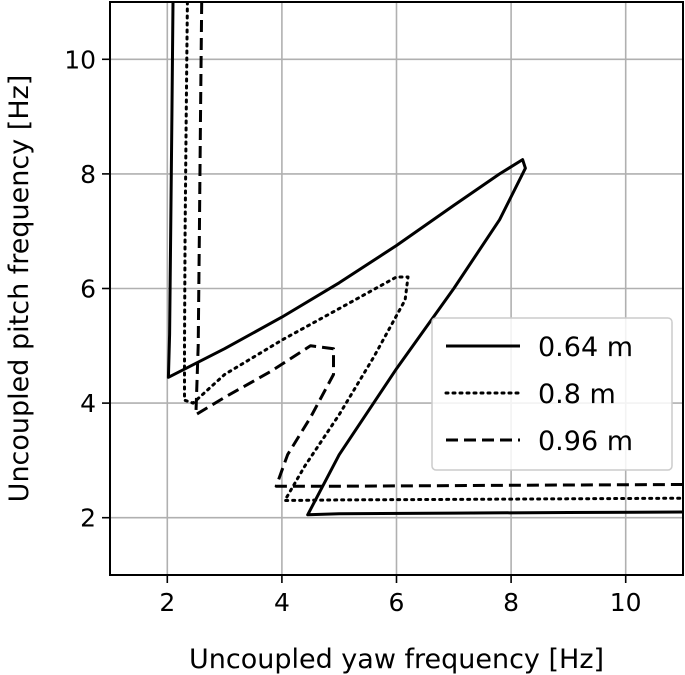 The height and width of the screenshot is (675, 685). I want to click on legend: 0.64 m 0.8 m 0.96 m, so click(552, 394).